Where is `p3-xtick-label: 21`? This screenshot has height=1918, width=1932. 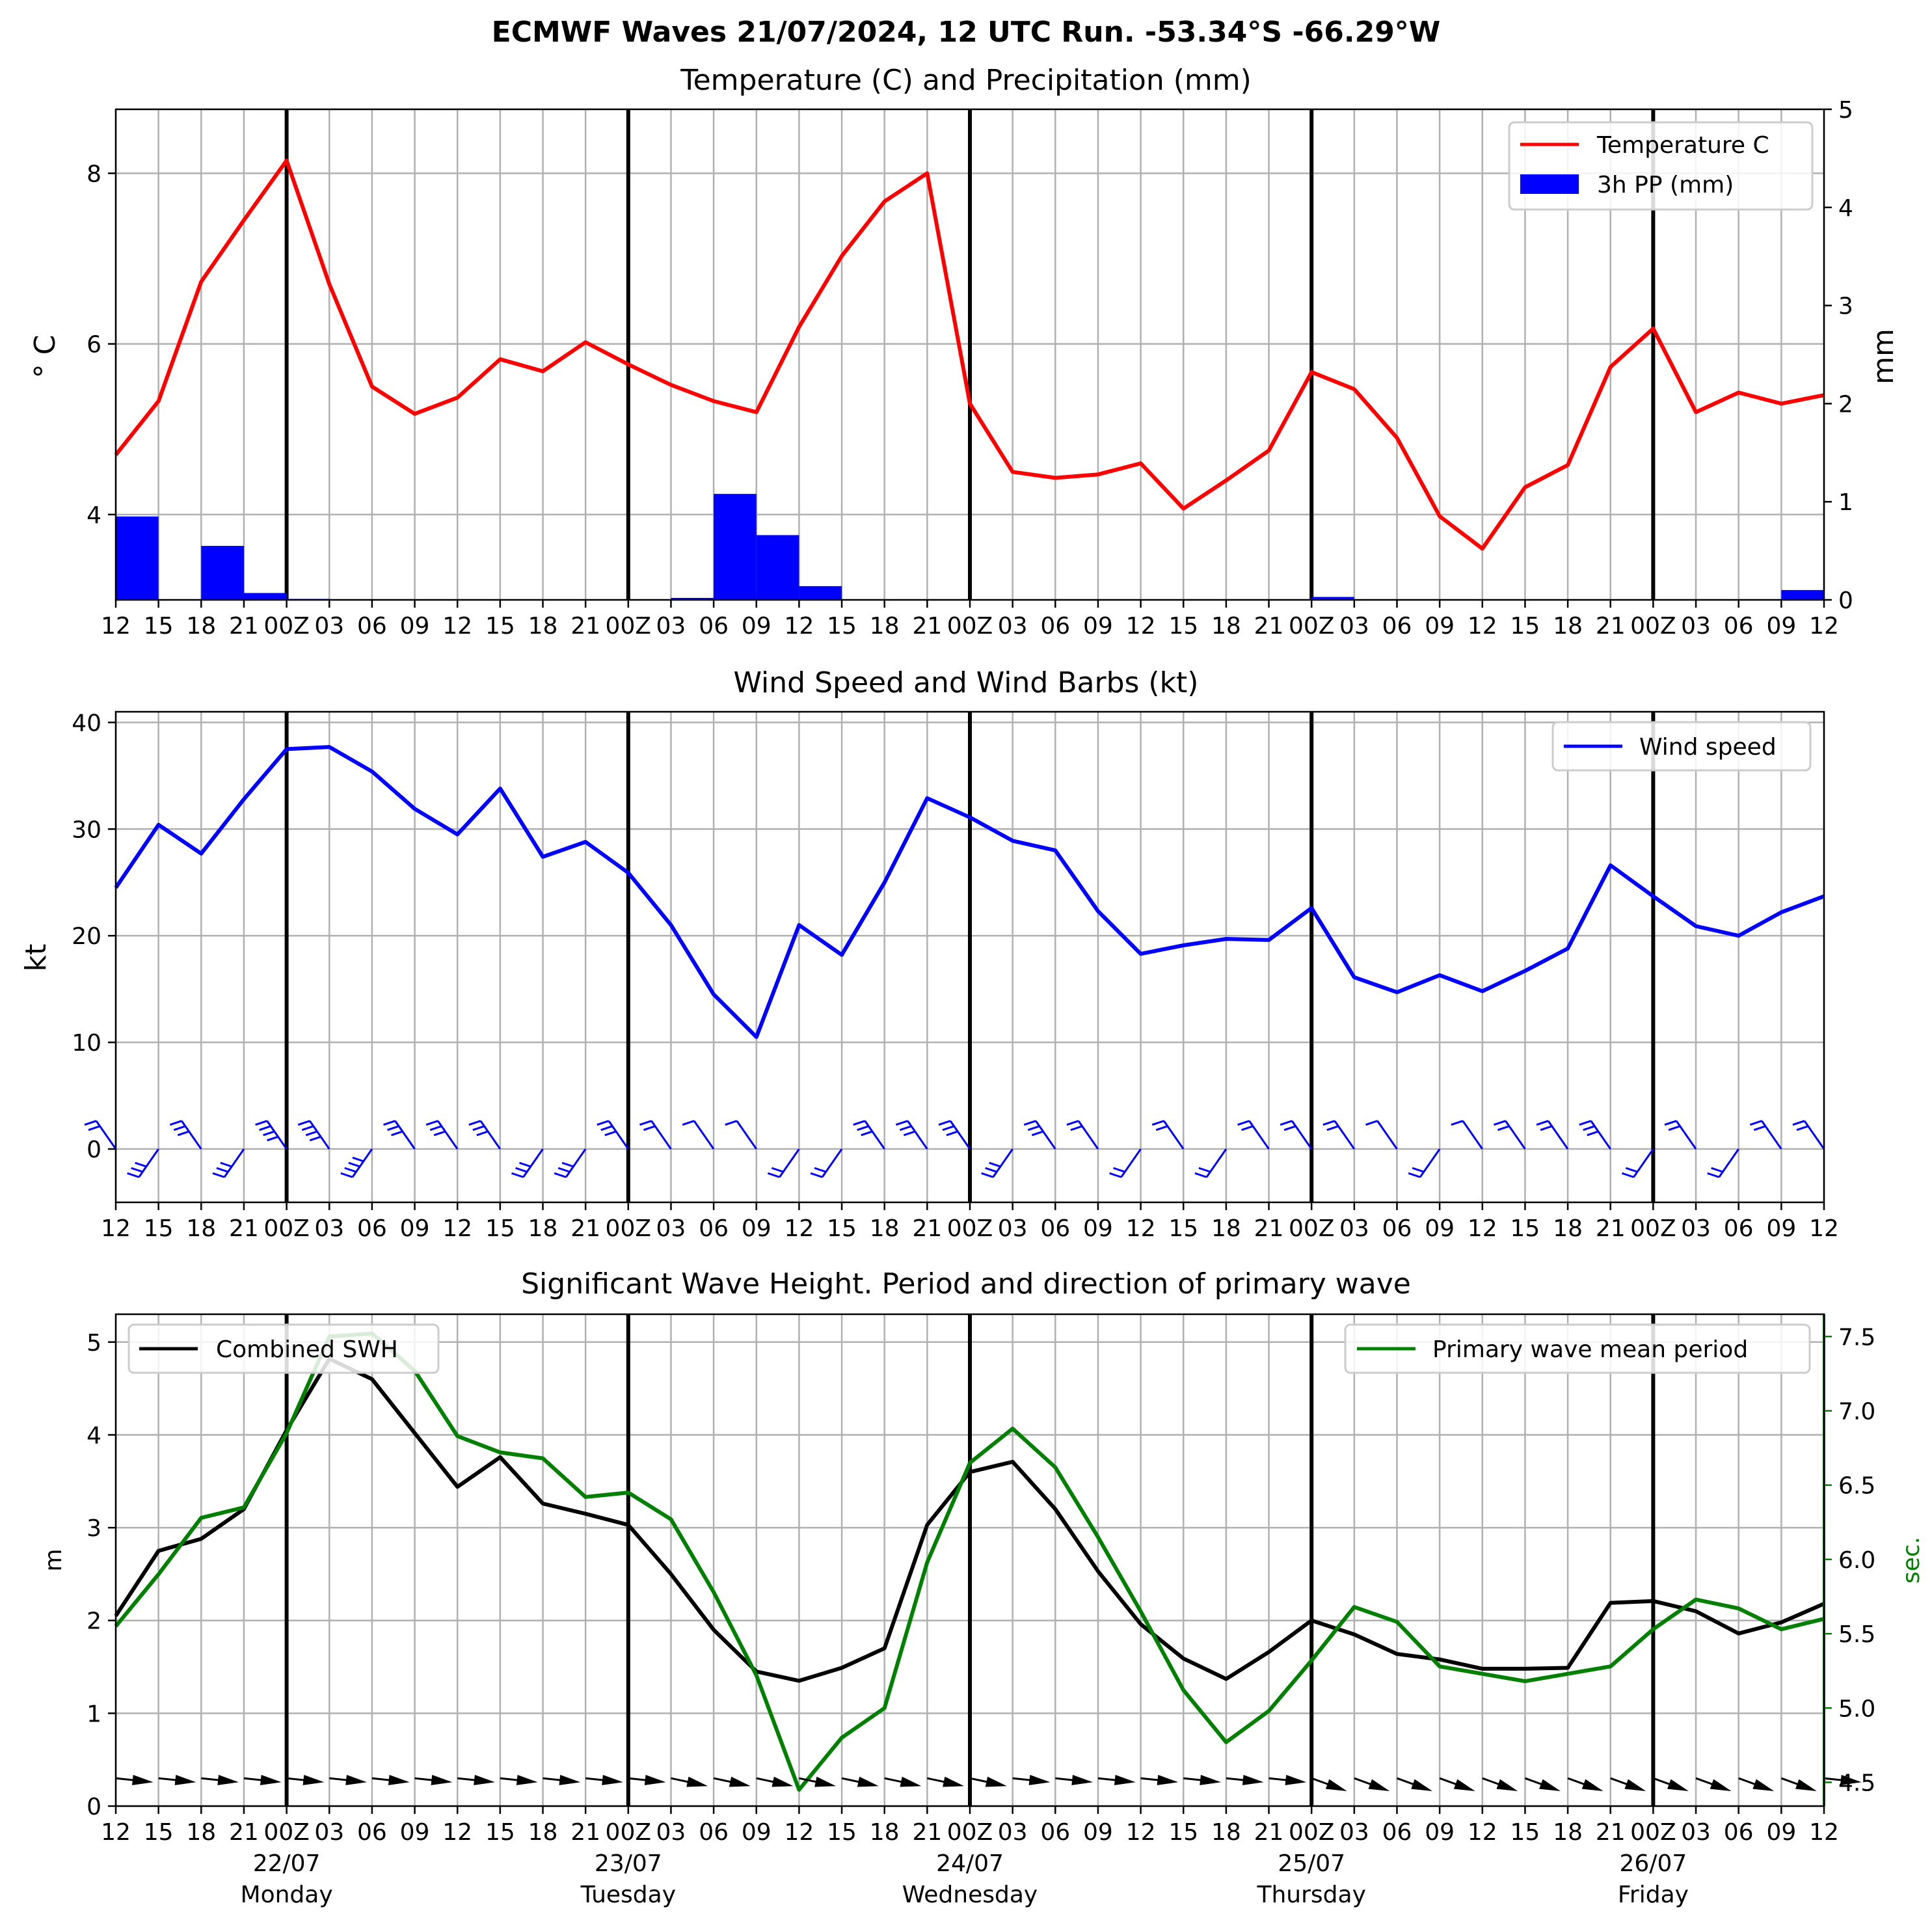
p3-xtick-label: 21 is located at coordinates (244, 1832).